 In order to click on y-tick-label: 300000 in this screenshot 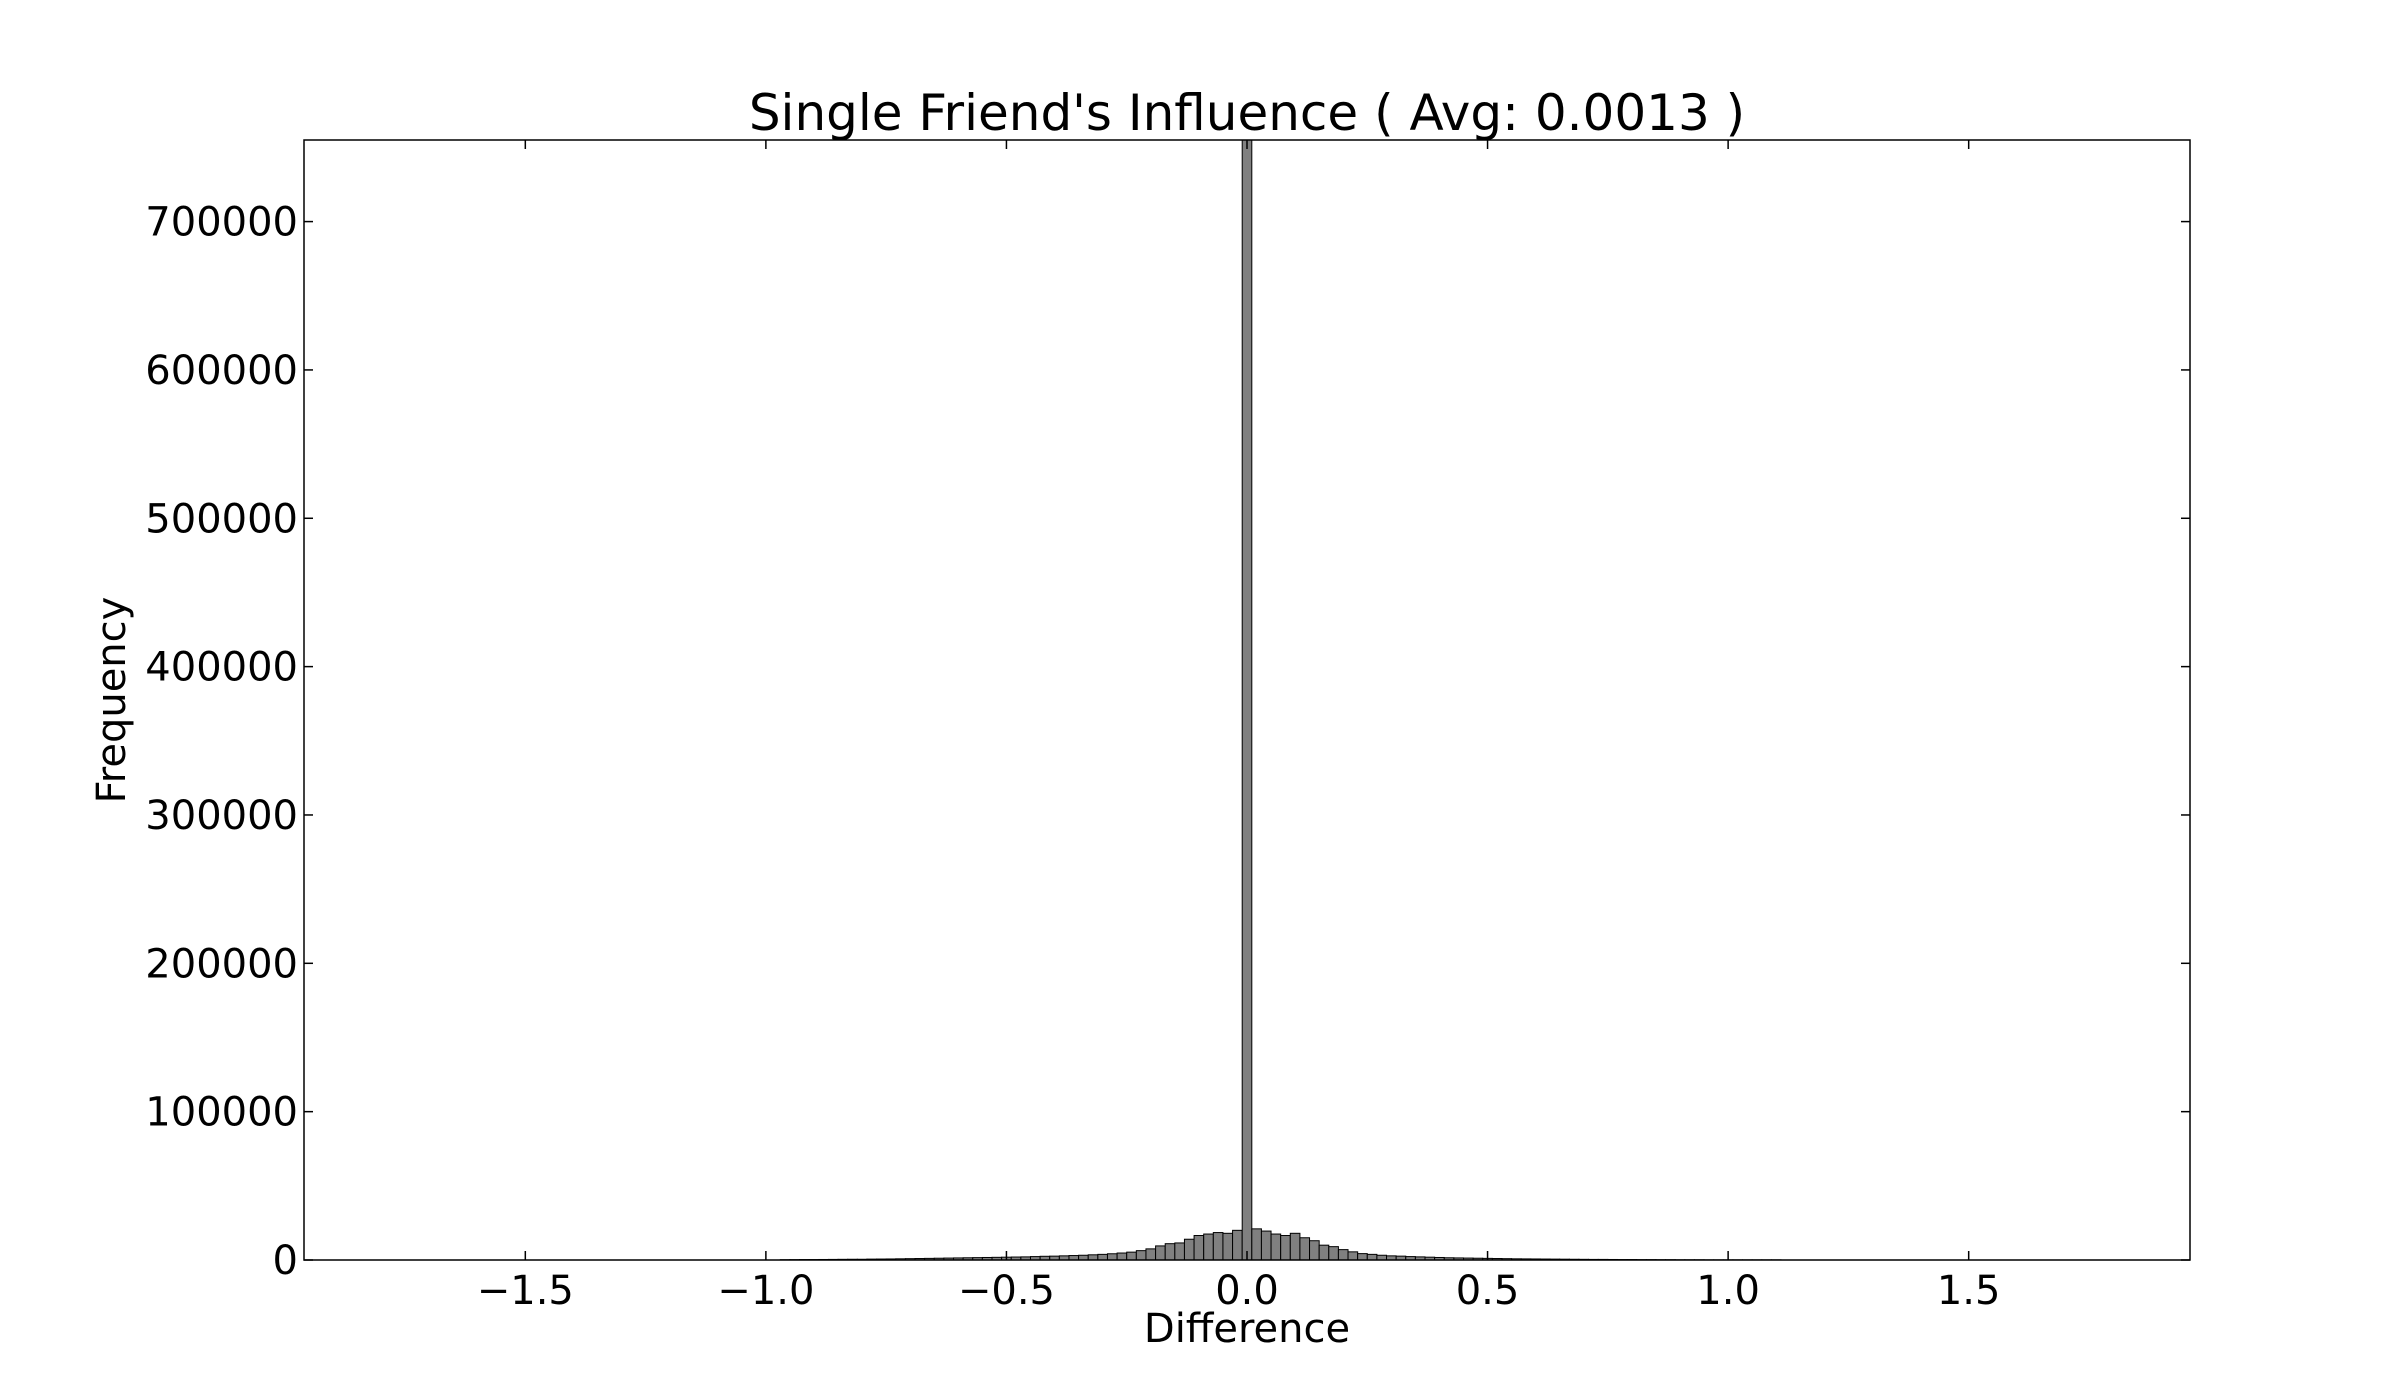, I will do `click(221, 816)`.